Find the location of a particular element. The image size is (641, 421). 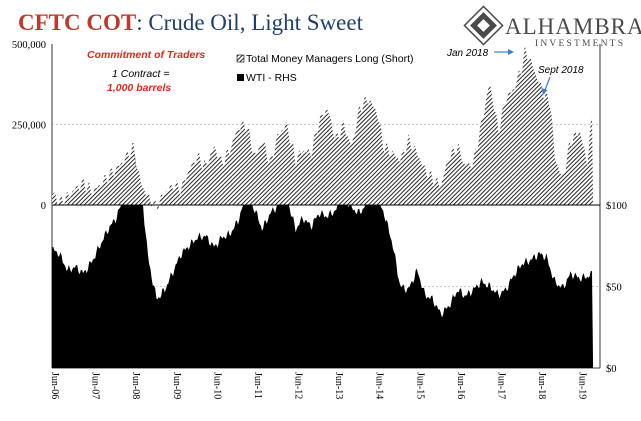

legend-label-wti: WTI - RHS is located at coordinates (271, 78).